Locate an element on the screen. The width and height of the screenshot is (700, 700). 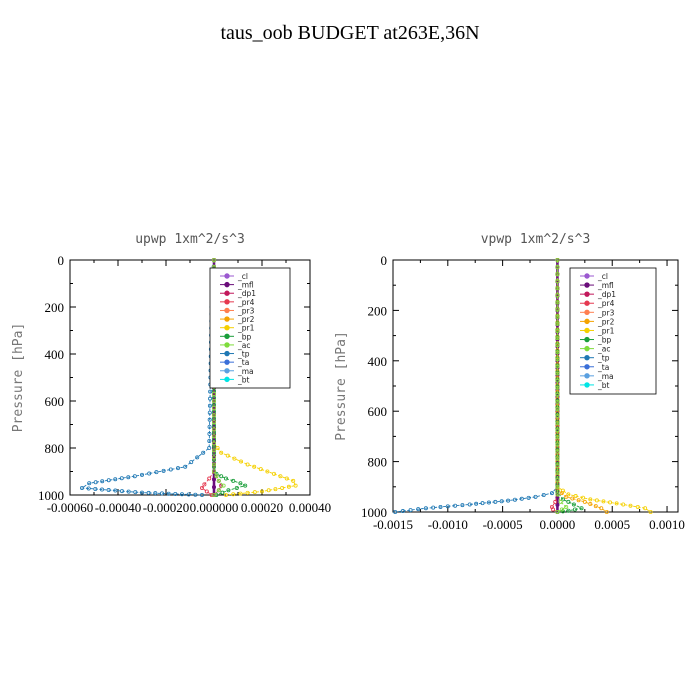
y-axis-label: Pressure [hPa] is located at coordinates (18, 378).